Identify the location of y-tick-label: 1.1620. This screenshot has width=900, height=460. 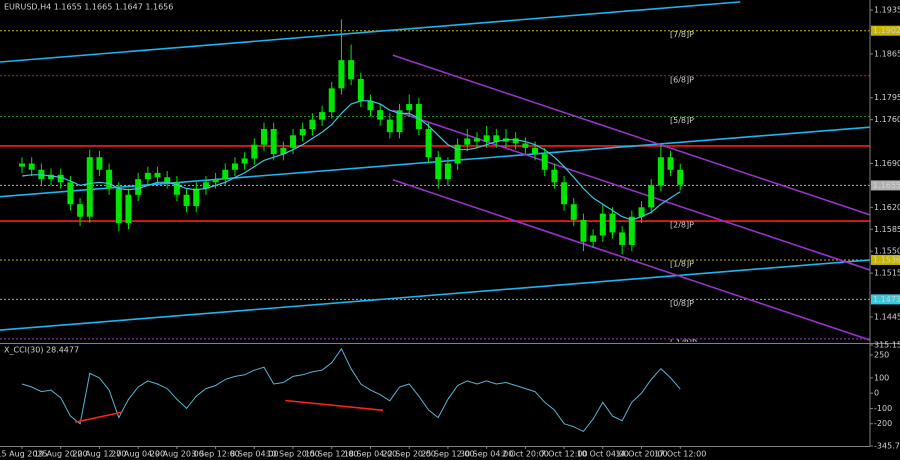
(887, 207).